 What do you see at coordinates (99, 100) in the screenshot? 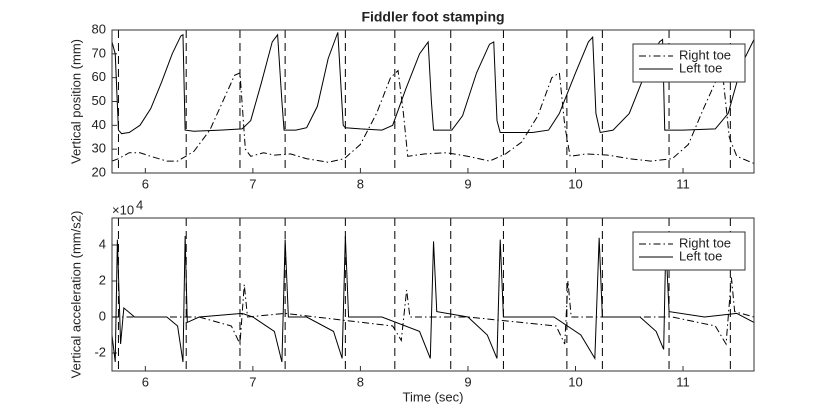
I see `y-tick-label: 50` at bounding box center [99, 100].